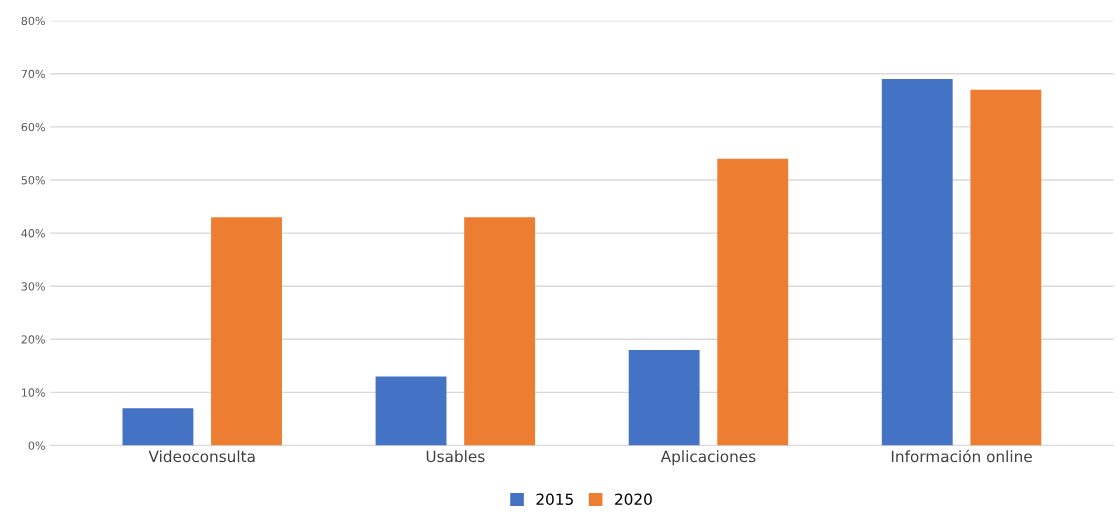 This screenshot has width=1119, height=518. Describe the element at coordinates (33, 286) in the screenshot. I see `y-tick-label: 30%` at that location.